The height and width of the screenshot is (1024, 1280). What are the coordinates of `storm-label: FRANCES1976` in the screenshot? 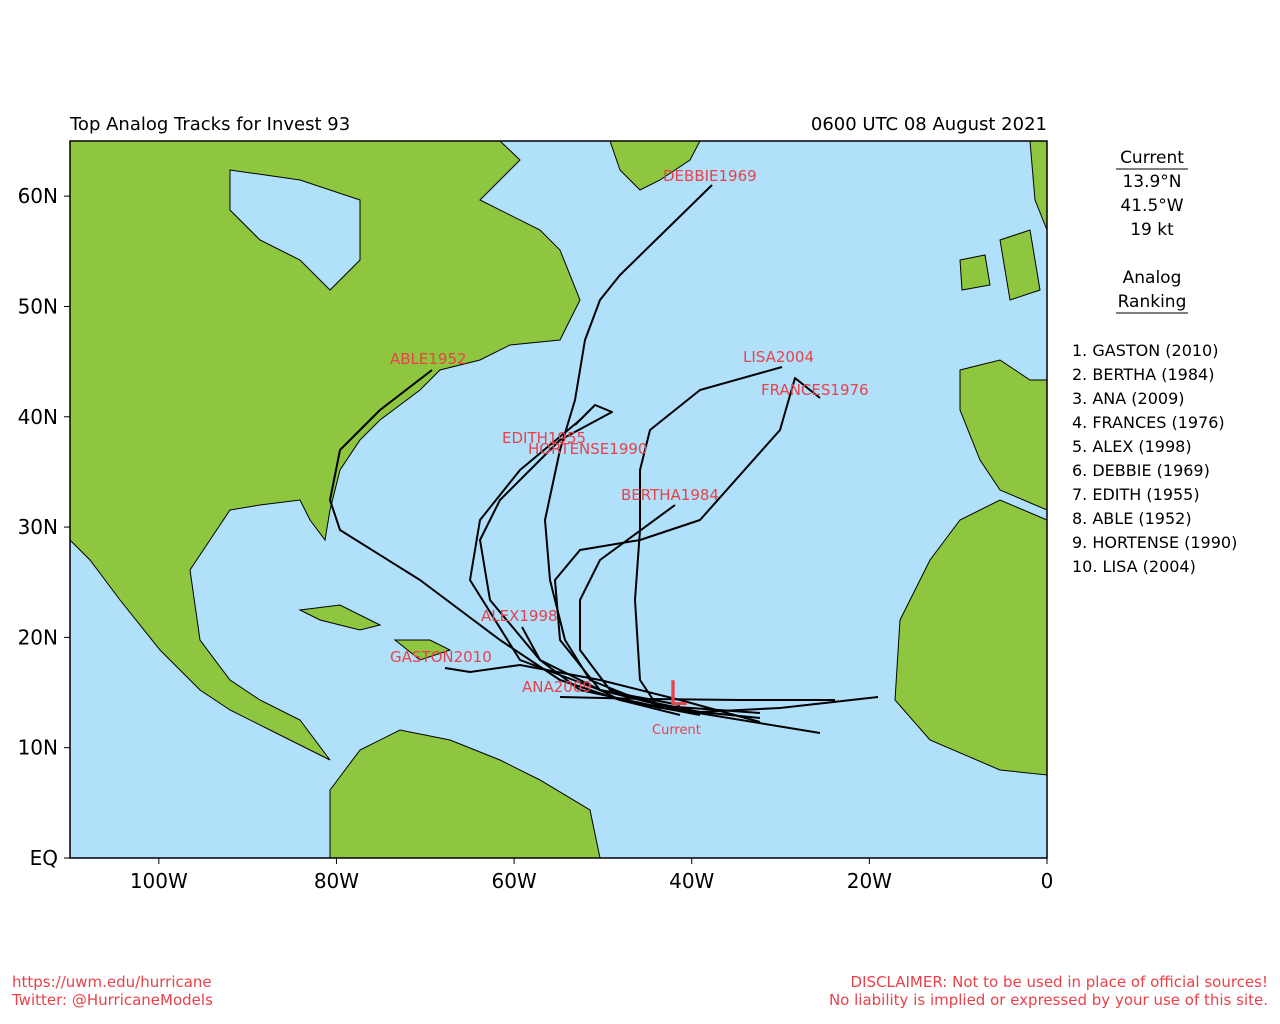 It's located at (815, 390).